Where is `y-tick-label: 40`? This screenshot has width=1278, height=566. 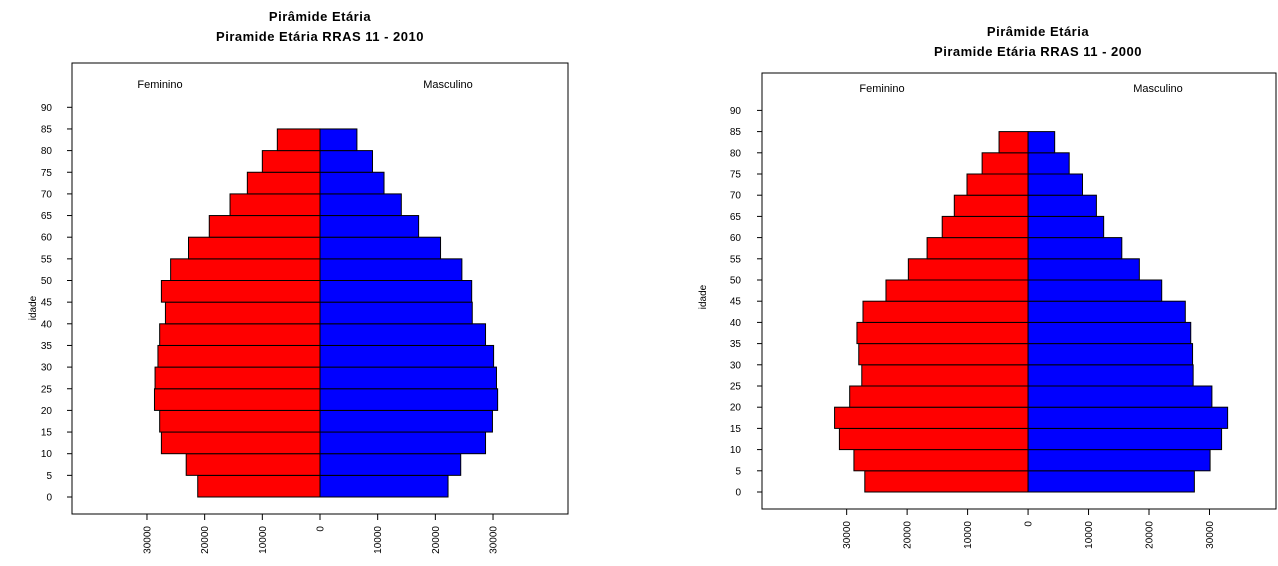 y-tick-label: 40 is located at coordinates (736, 323).